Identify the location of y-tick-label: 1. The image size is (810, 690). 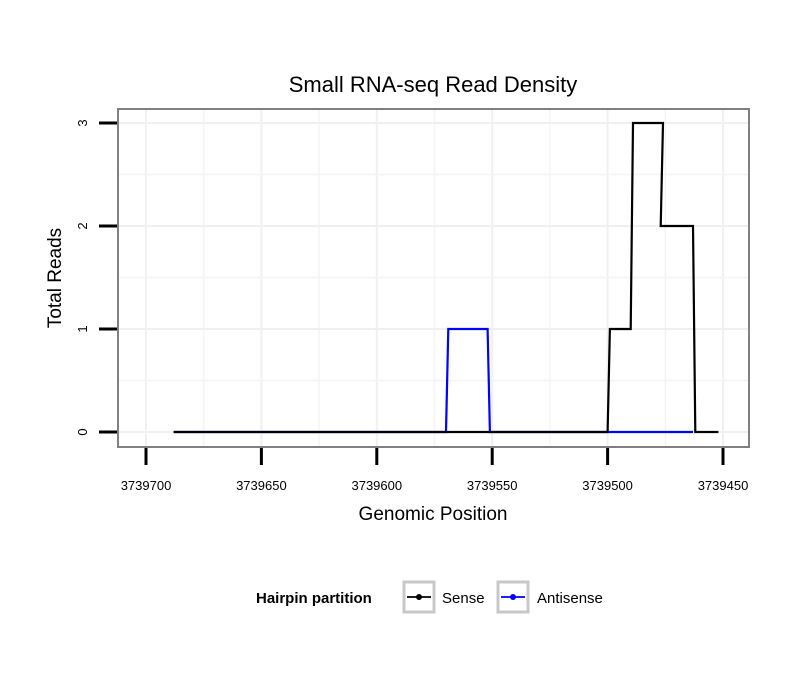
(82, 328).